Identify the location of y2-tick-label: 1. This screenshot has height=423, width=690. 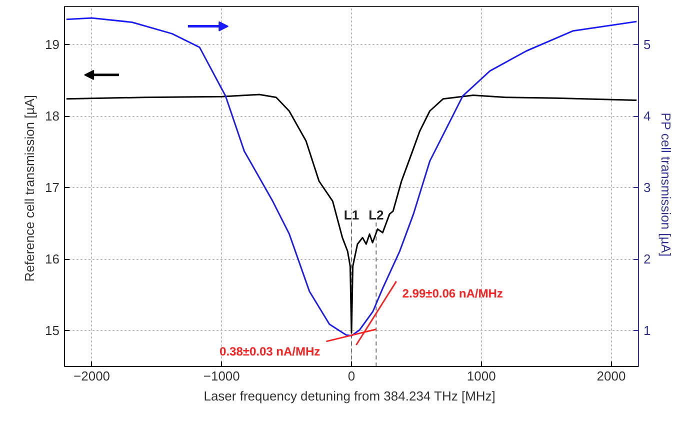
(647, 330).